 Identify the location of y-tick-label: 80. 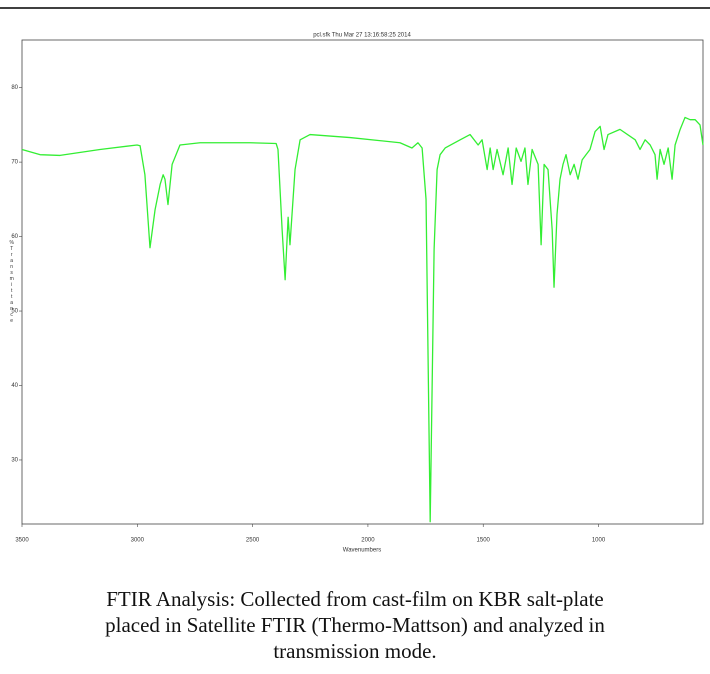
(14, 88).